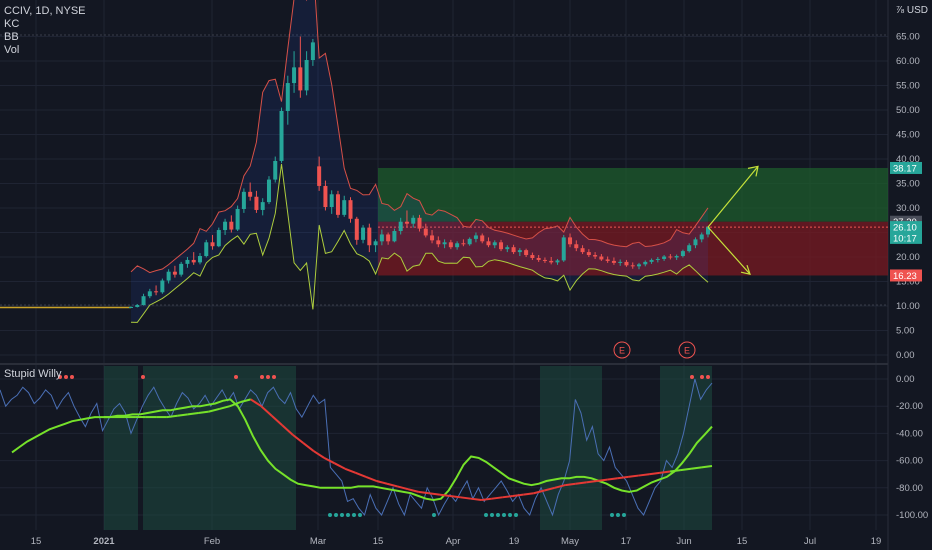 The height and width of the screenshot is (550, 932). Describe the element at coordinates (906, 227) in the screenshot. I see `price-label-badge: 26.10` at that location.